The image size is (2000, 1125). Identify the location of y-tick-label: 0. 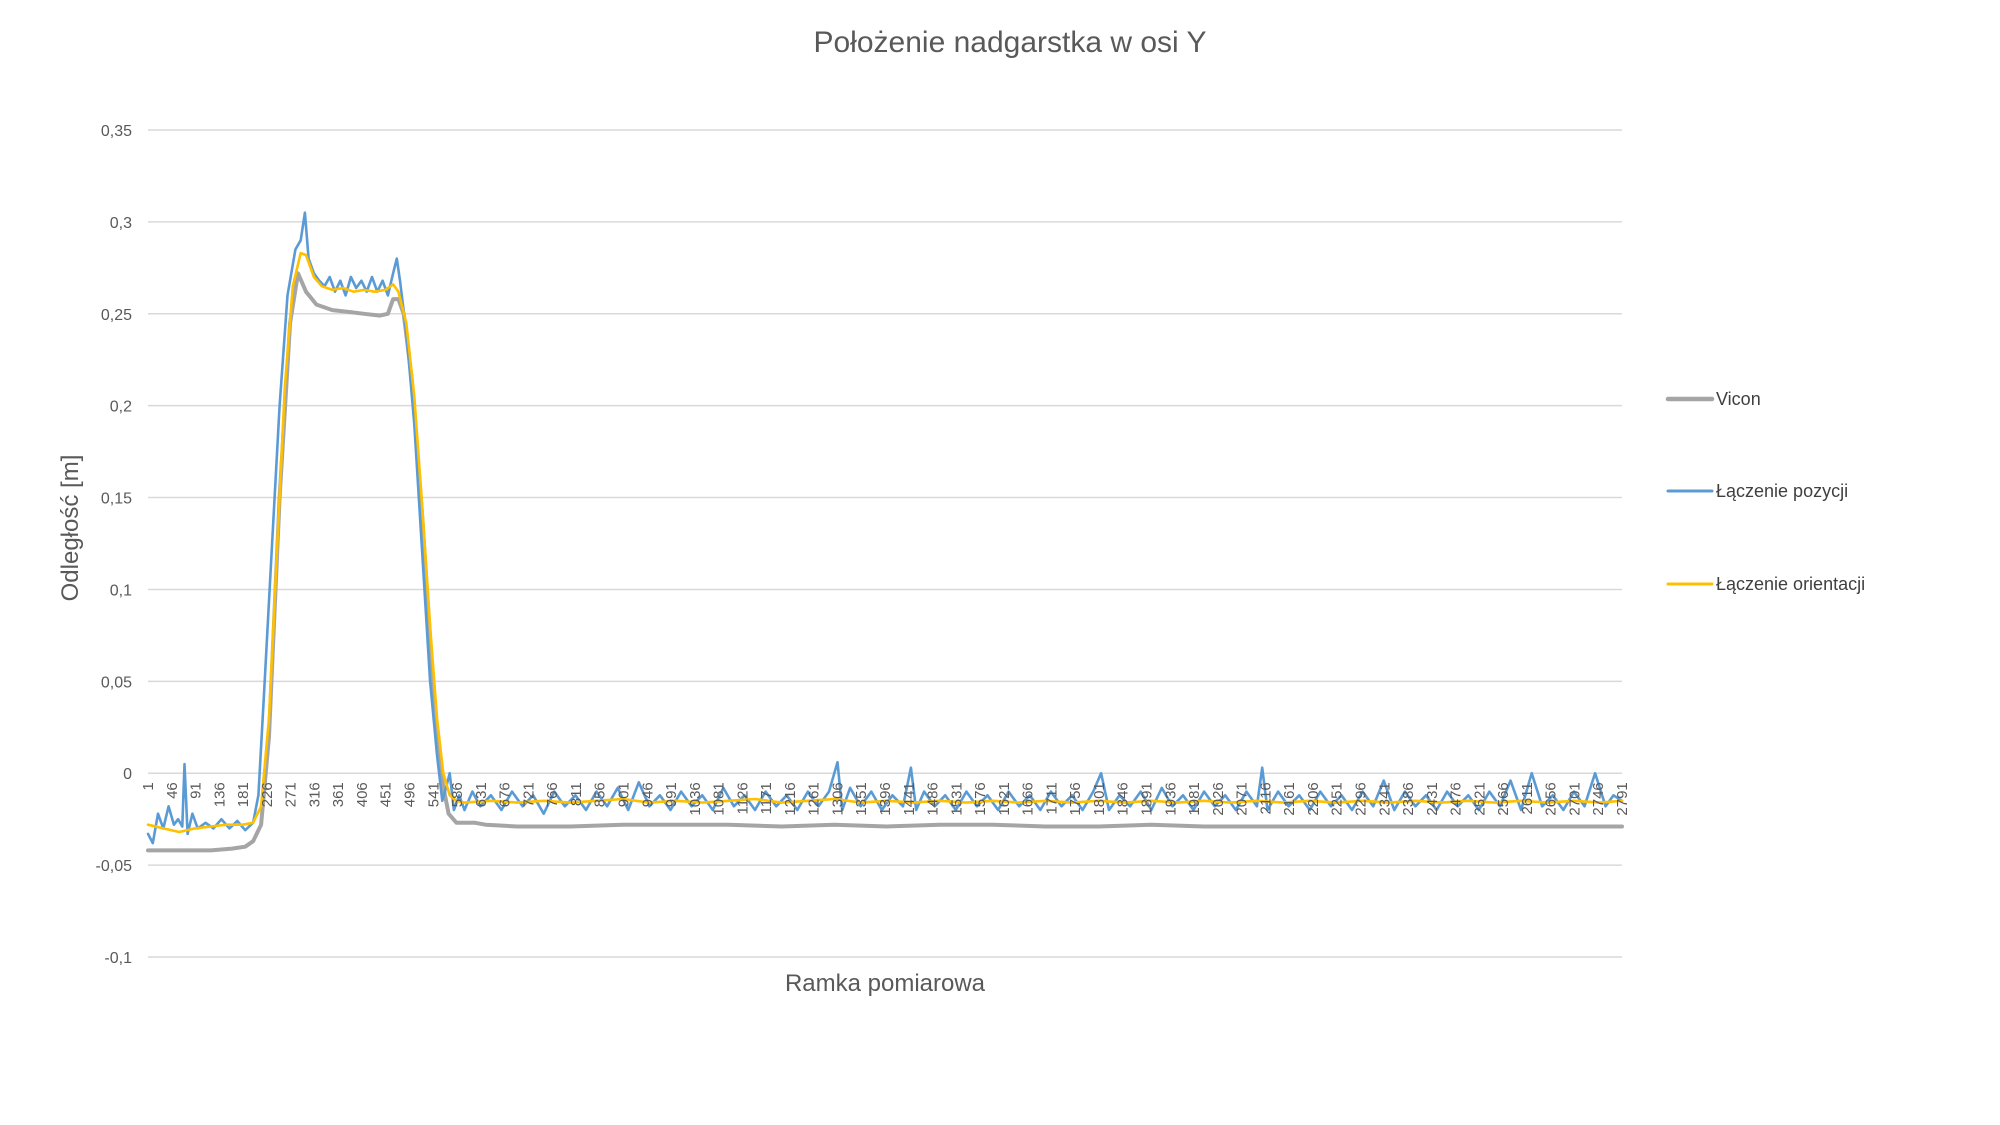
(127, 774).